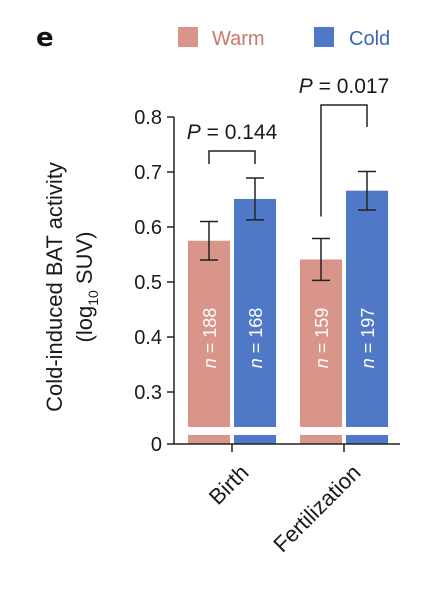 The width and height of the screenshot is (423, 590). I want to click on sample-size-label: n = 188, so click(210, 338).